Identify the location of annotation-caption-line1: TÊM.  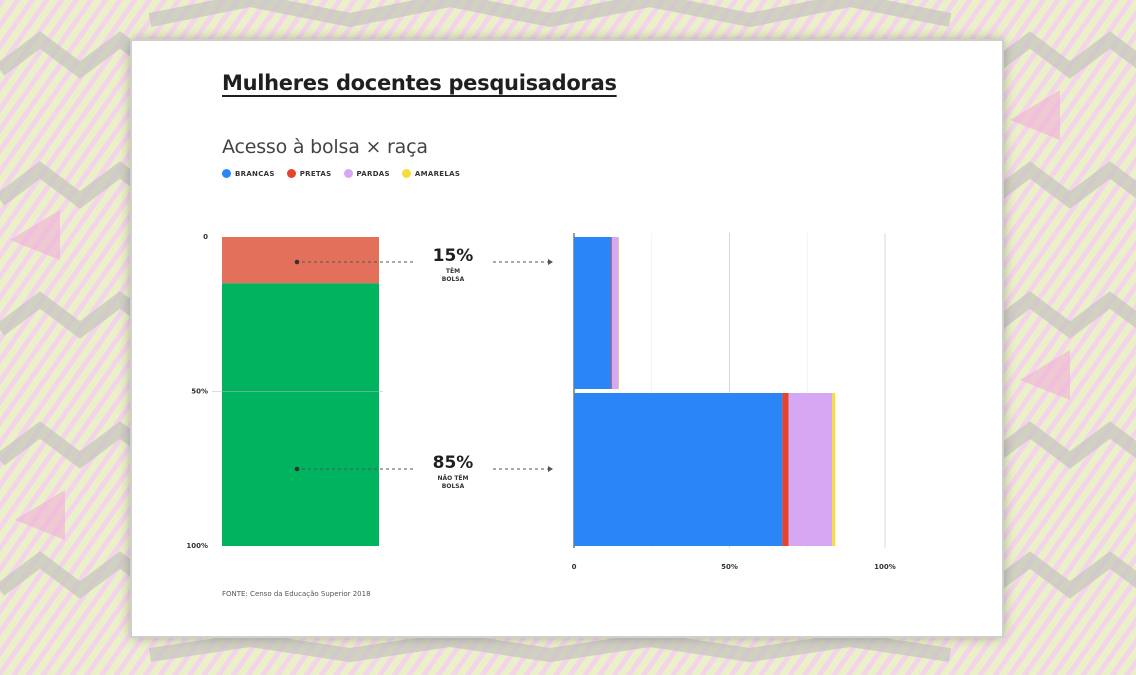
(453, 271).